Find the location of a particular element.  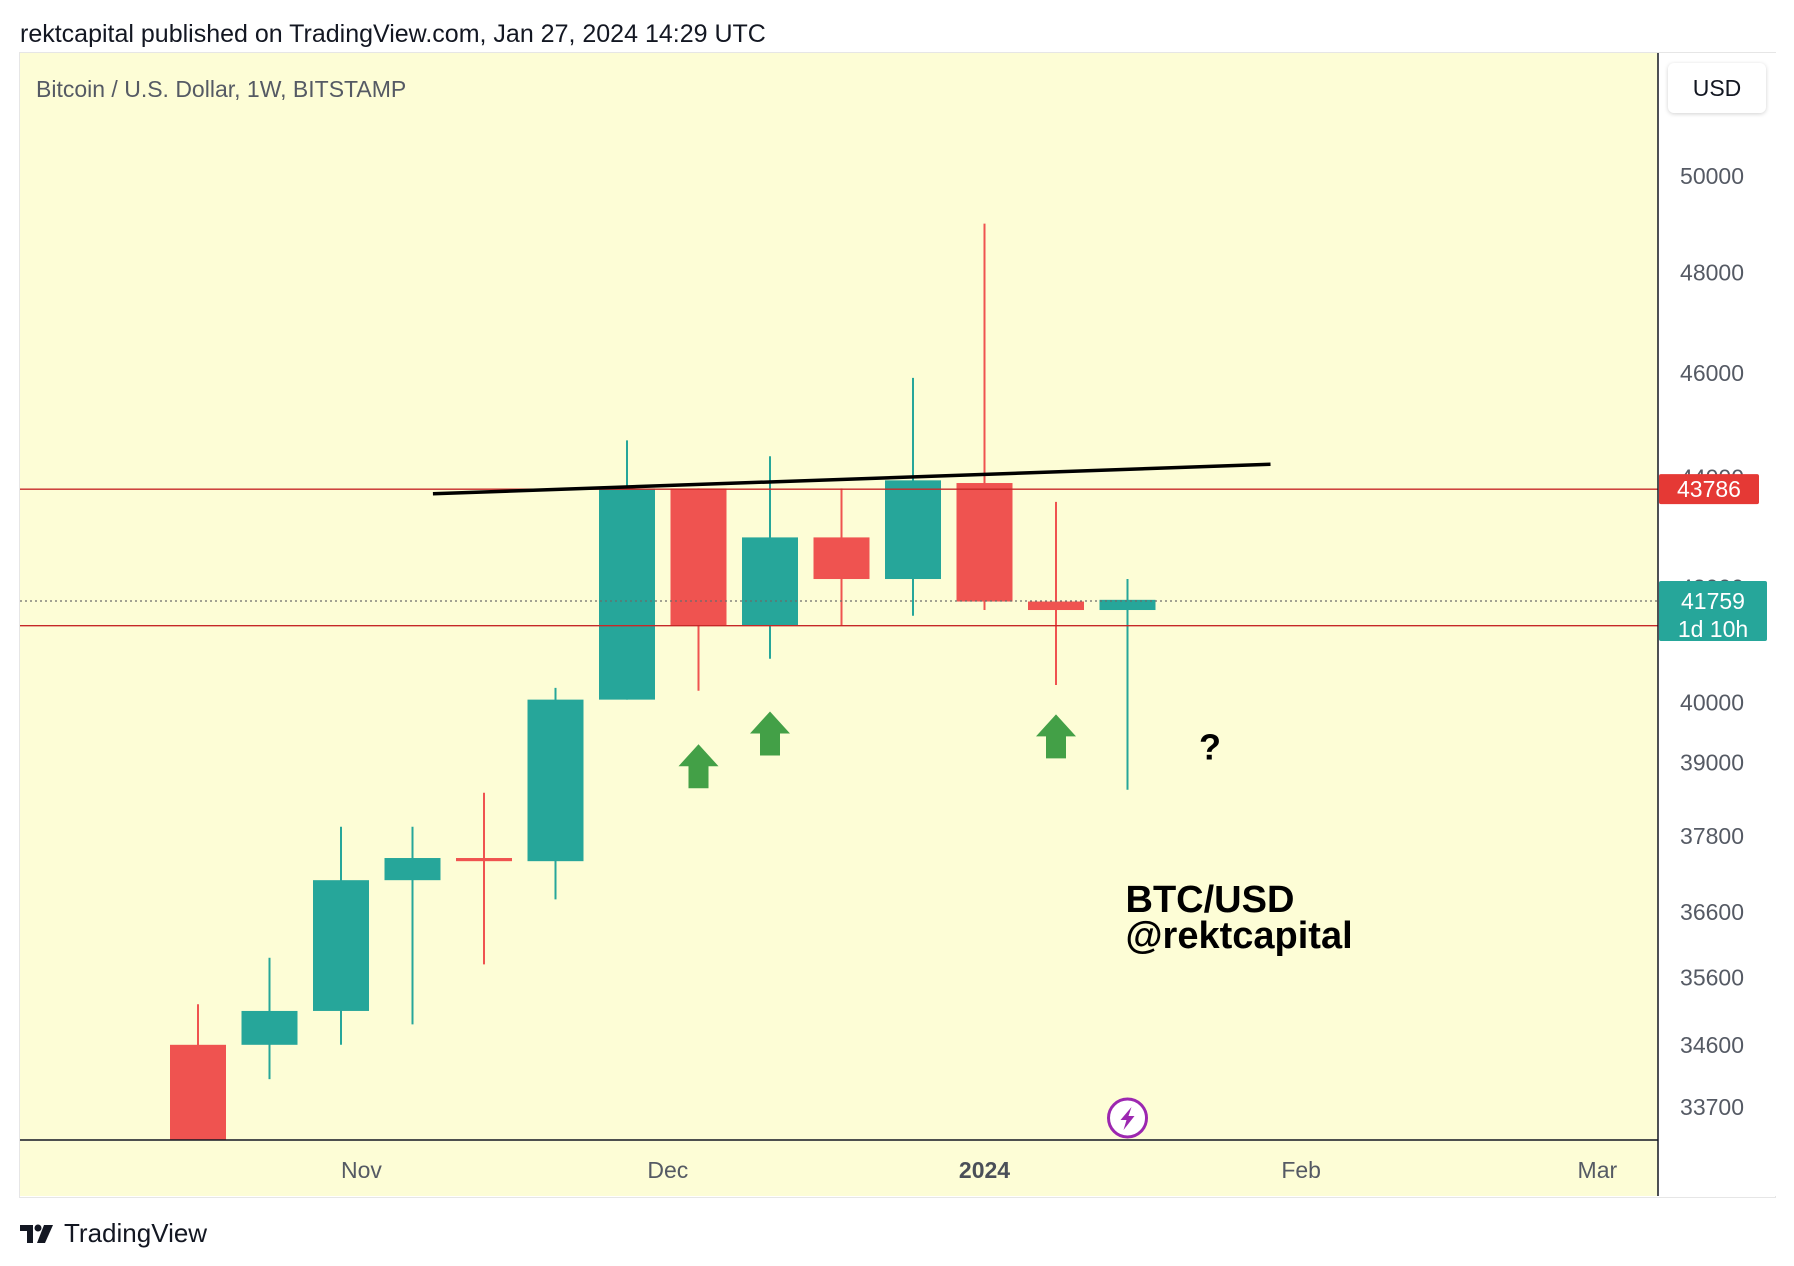

level-badge: 43786 is located at coordinates (1709, 489).